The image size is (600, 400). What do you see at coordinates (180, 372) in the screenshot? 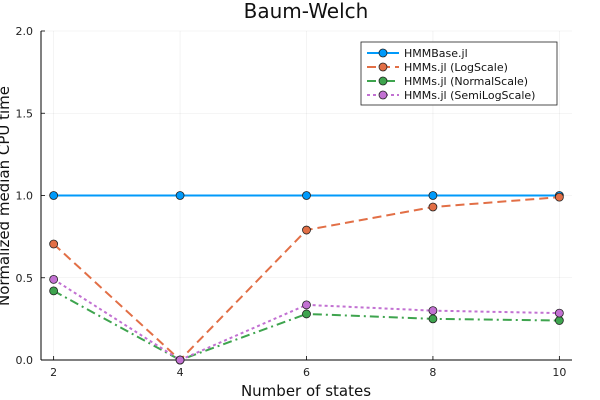
I see `x-tick-label: 4` at bounding box center [180, 372].